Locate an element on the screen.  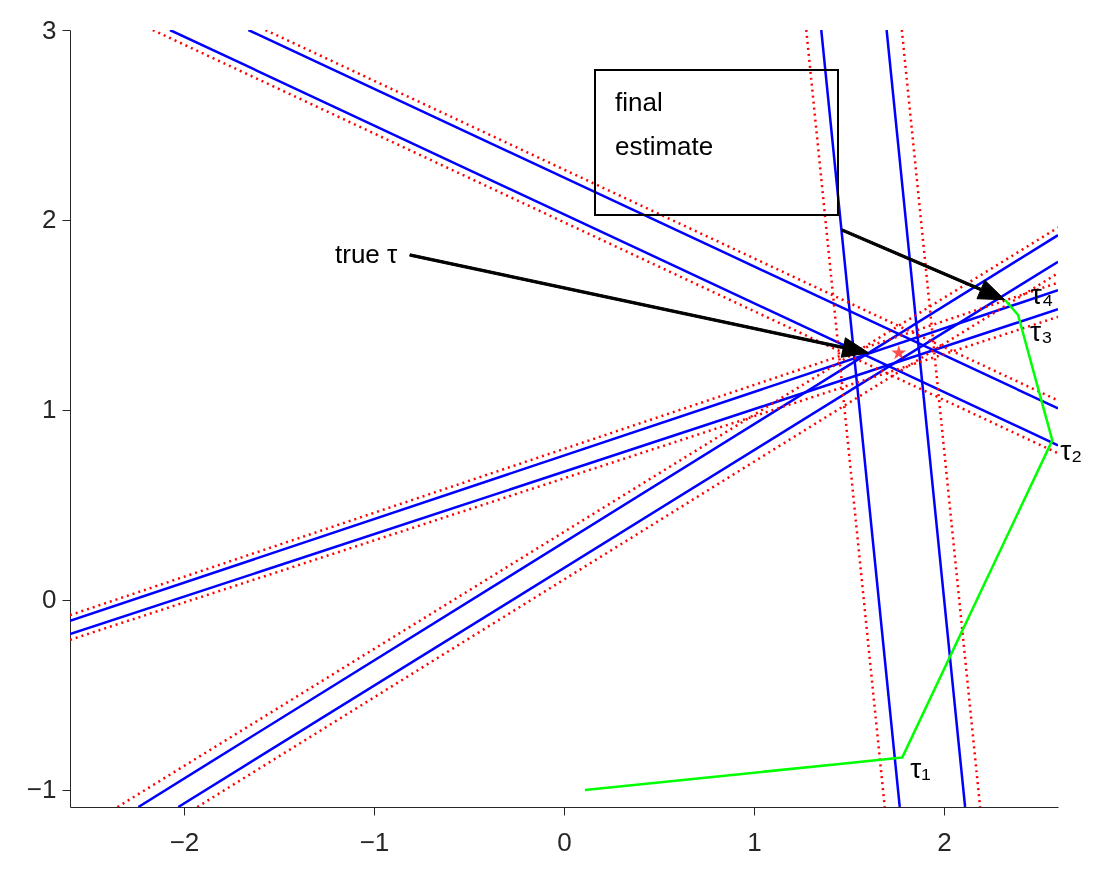
annotation: τ₃ is located at coordinates (1041, 331).